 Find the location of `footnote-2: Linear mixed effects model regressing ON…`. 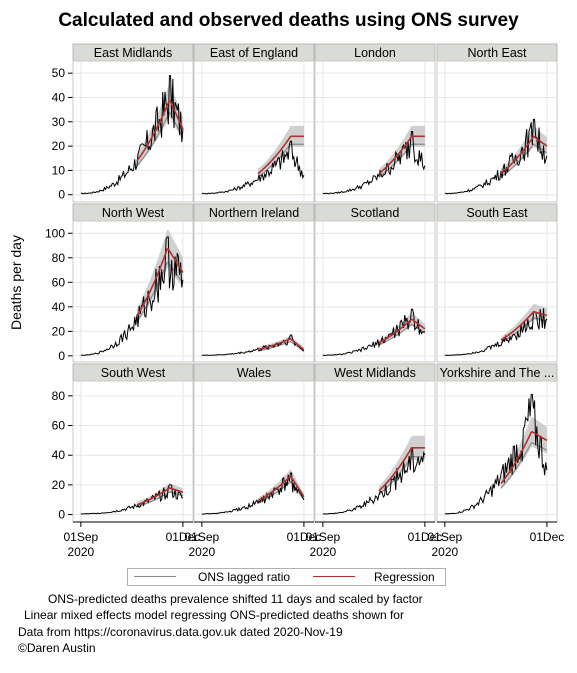

footnote-2: Linear mixed effects model regressing ON… is located at coordinates (214, 615).